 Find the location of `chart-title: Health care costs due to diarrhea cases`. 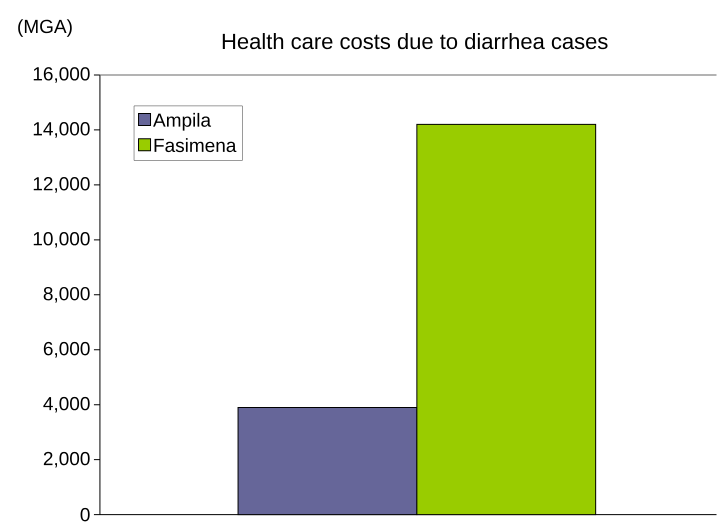

chart-title: Health care costs due to diarrhea cases is located at coordinates (415, 41).